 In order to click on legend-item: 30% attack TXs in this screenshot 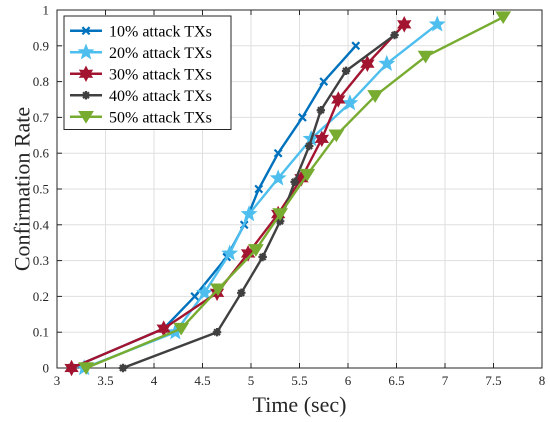, I will do `click(141, 74)`.